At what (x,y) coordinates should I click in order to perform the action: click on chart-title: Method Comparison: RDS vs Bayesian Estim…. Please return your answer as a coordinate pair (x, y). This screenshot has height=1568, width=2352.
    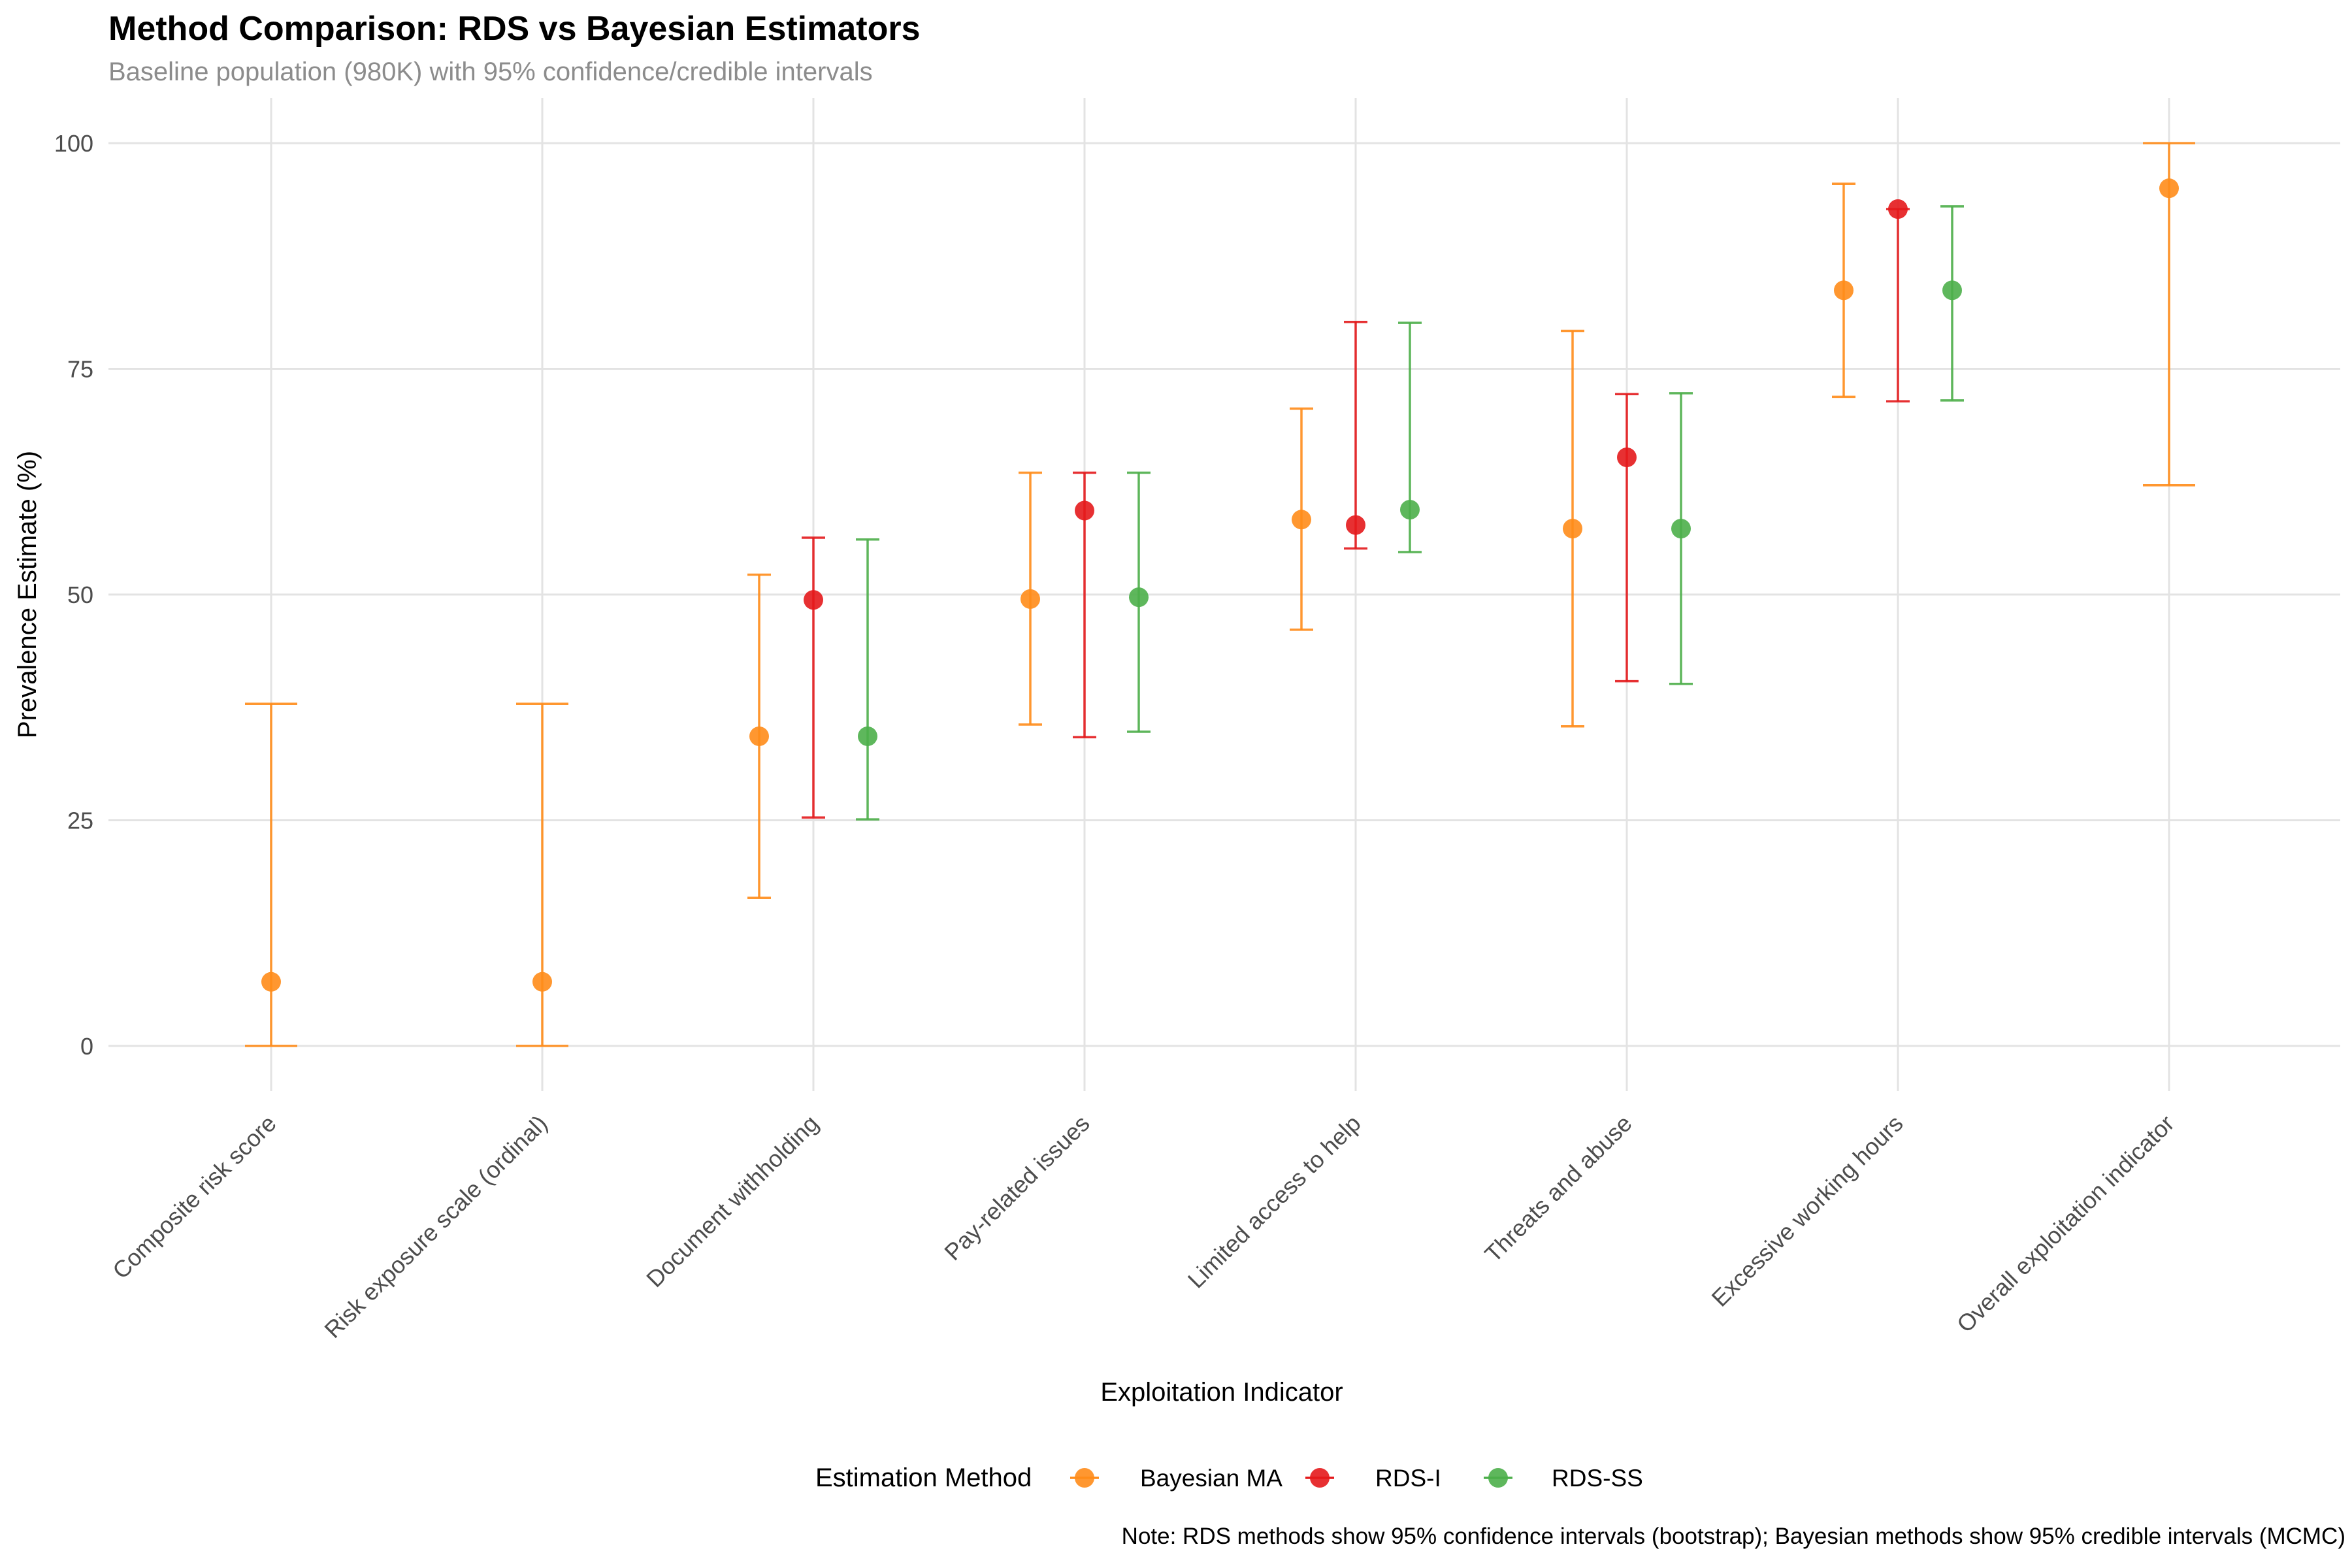
    Looking at the image, I should click on (514, 29).